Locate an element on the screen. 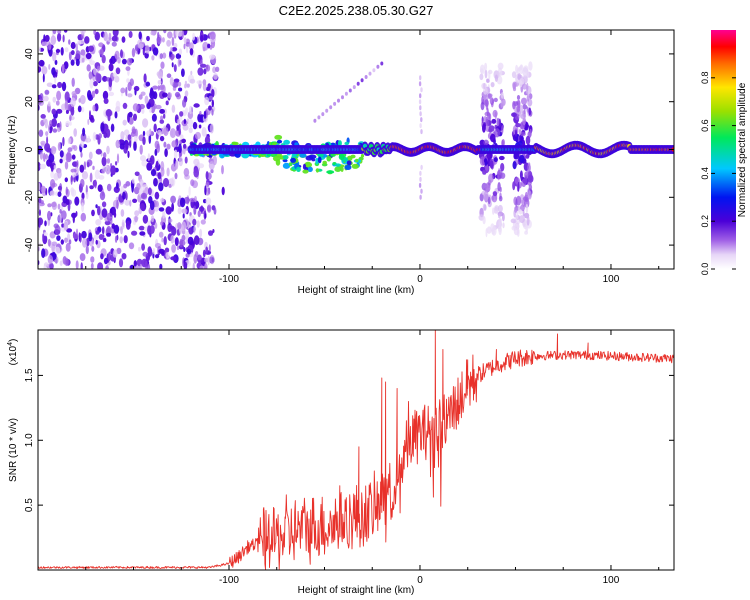 The image size is (750, 600). snr-scale-close: ) is located at coordinates (13, 340).